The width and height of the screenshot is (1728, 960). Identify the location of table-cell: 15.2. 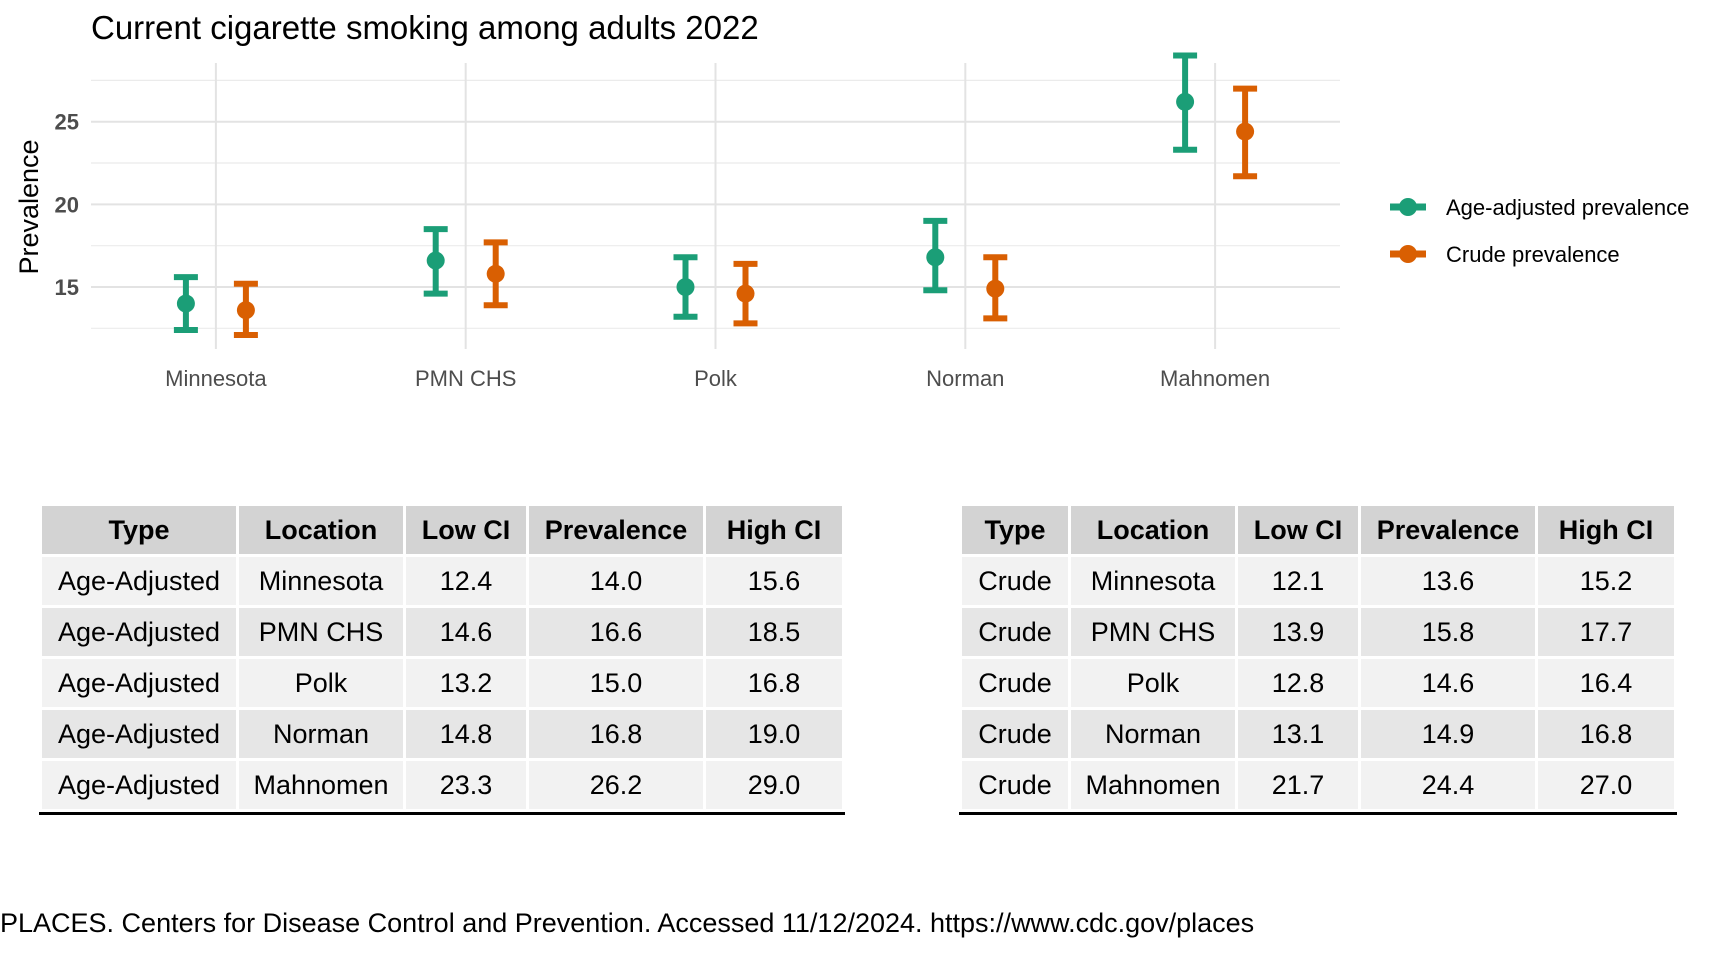
(1606, 581).